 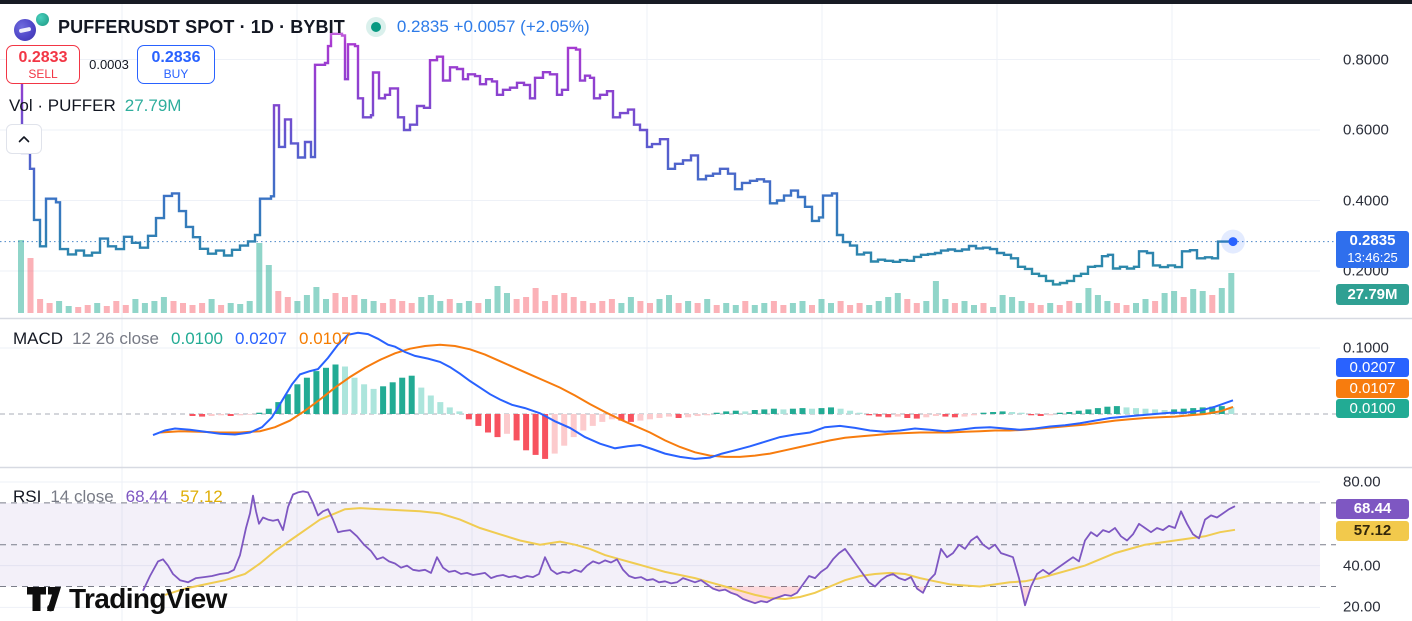 What do you see at coordinates (1362, 607) in the screenshot?
I see `rsi-axis-tick: 20.00` at bounding box center [1362, 607].